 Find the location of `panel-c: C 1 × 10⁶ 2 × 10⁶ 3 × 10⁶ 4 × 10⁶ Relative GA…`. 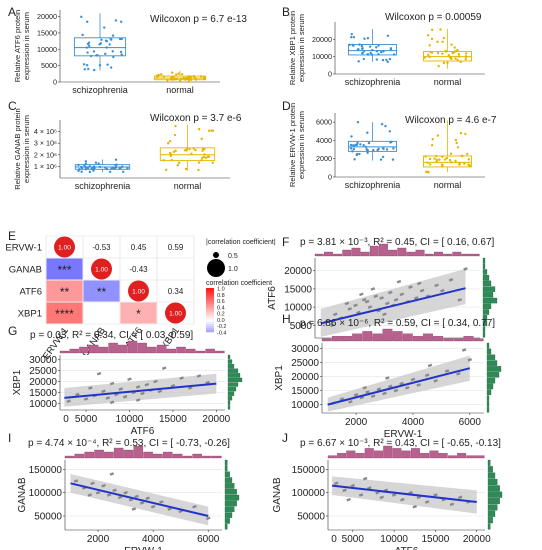

panel-c: C 1 × 10⁶ 2 × 10⁶ 3 × 10⁶ 4 × 10⁶ Relative GA… is located at coordinates (125, 145).